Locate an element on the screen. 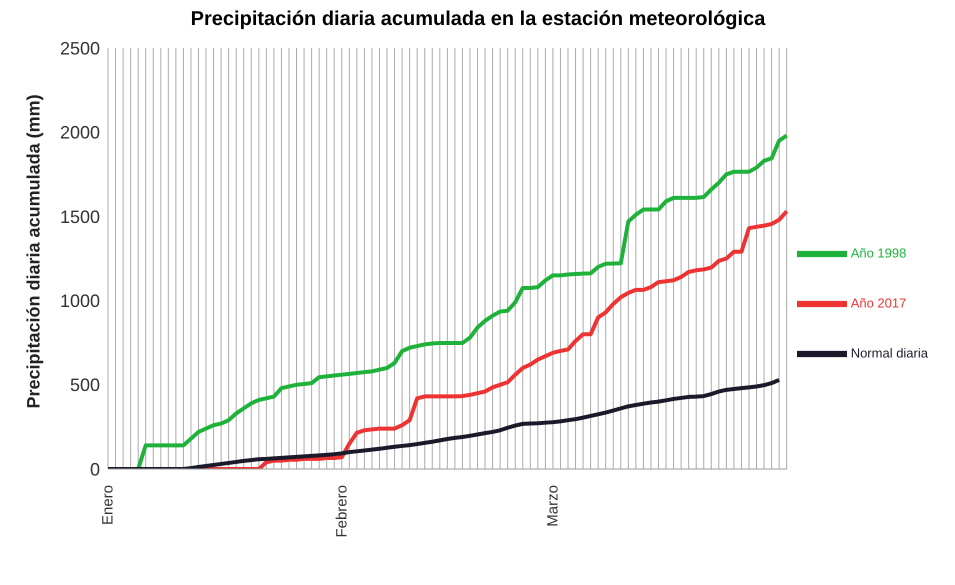  x-tick-label: Febrero is located at coordinates (341, 511).